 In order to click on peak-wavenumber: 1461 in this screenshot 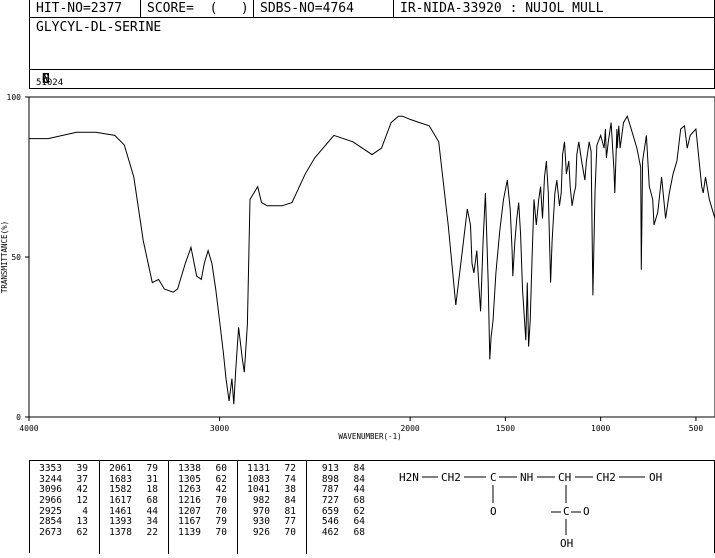, I will do `click(120, 511)`.